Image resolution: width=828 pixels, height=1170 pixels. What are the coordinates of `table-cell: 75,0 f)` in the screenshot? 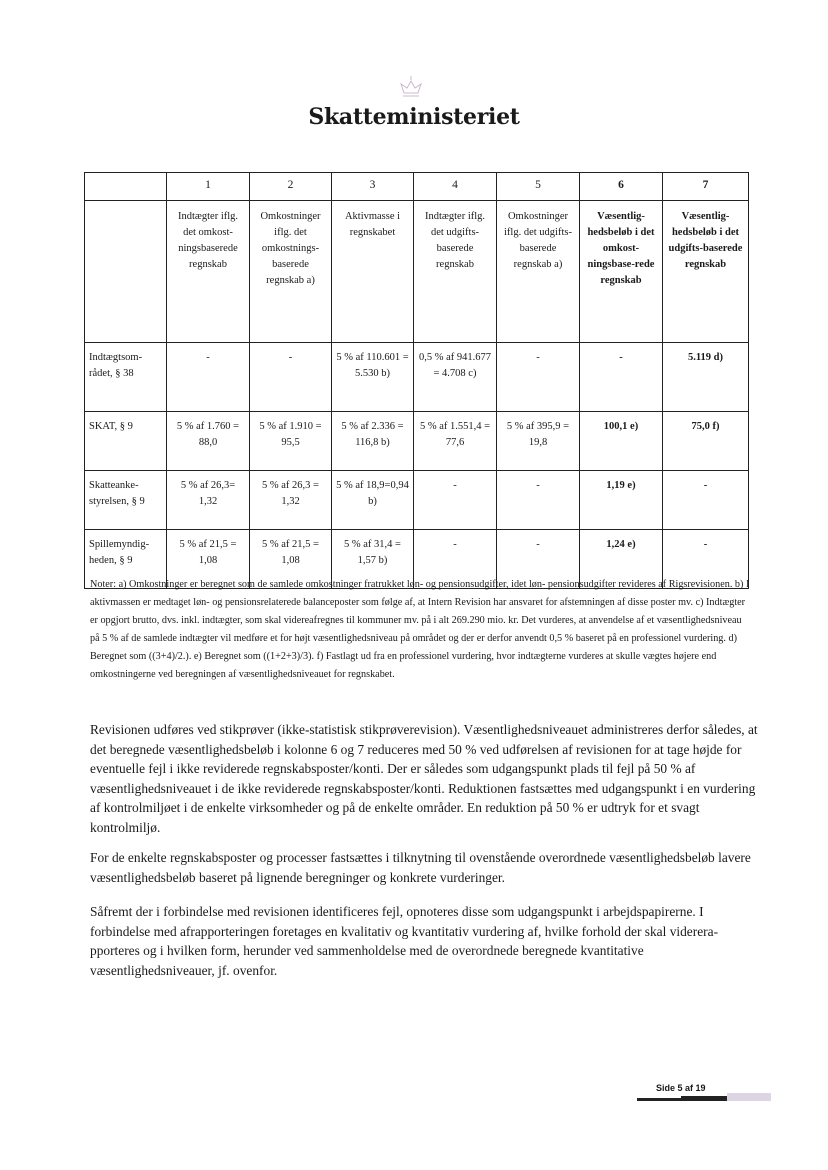 It's located at (705, 441).